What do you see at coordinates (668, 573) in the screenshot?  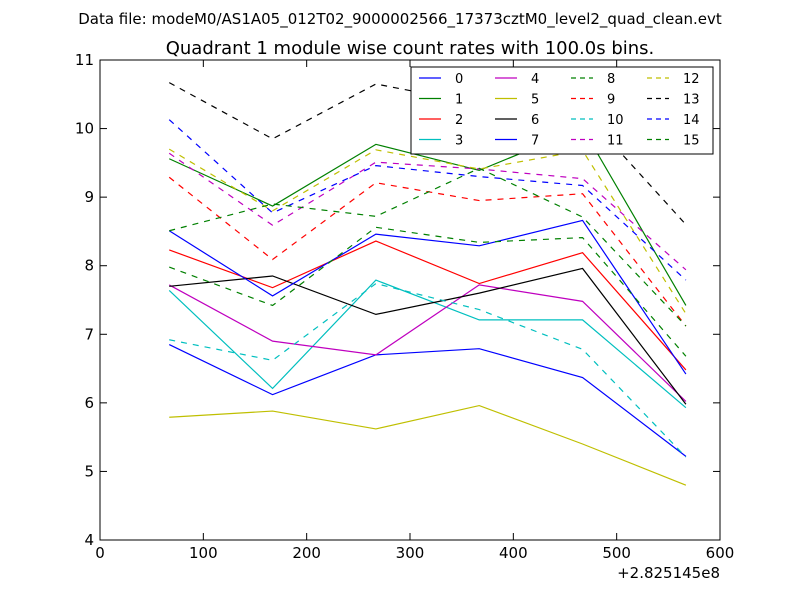 I see `x-offset-label: +2.825145e8` at bounding box center [668, 573].